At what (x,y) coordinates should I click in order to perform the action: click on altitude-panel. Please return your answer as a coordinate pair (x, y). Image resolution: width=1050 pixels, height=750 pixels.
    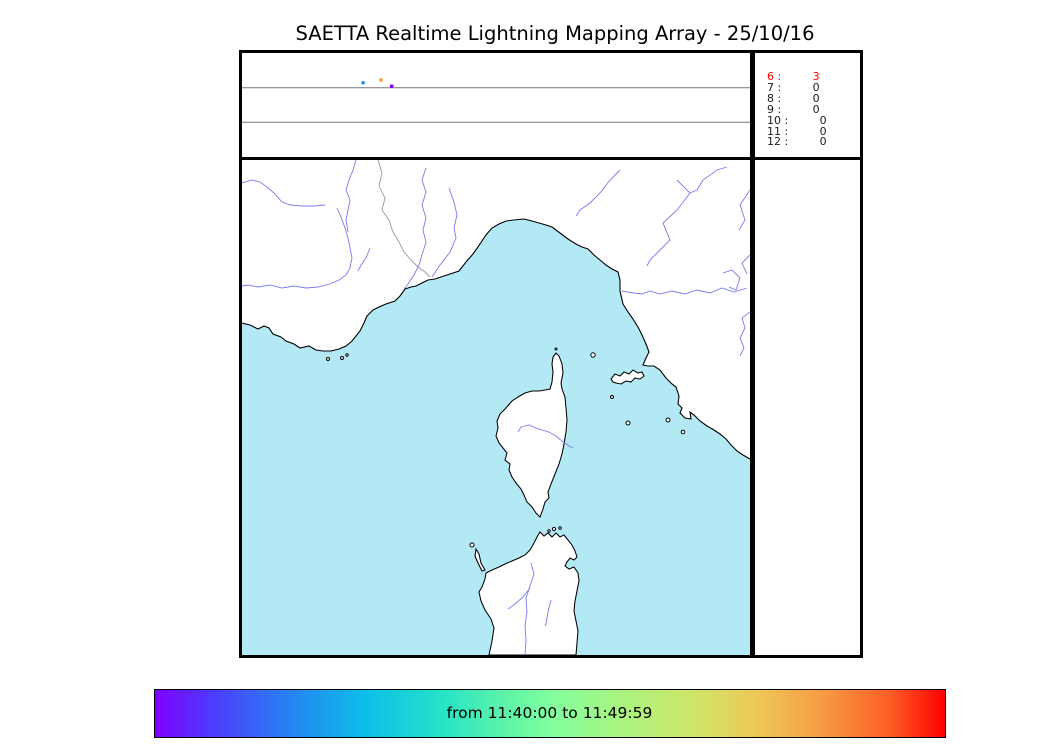
    Looking at the image, I should click on (496, 105).